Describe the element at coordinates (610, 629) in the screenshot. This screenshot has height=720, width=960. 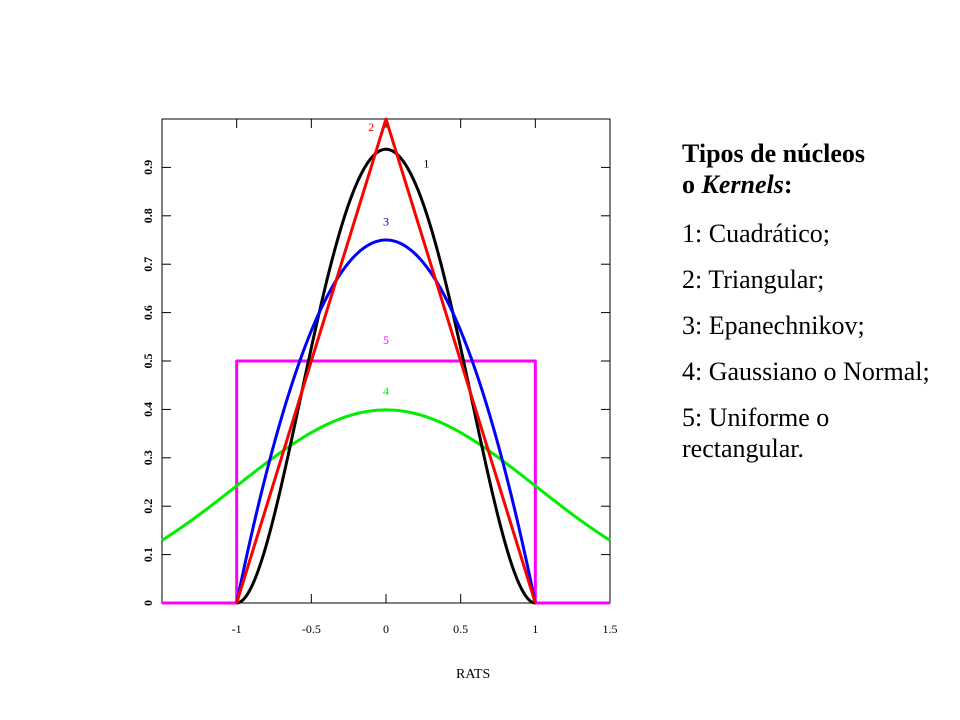
I see `x-tick-label: 1.5` at that location.